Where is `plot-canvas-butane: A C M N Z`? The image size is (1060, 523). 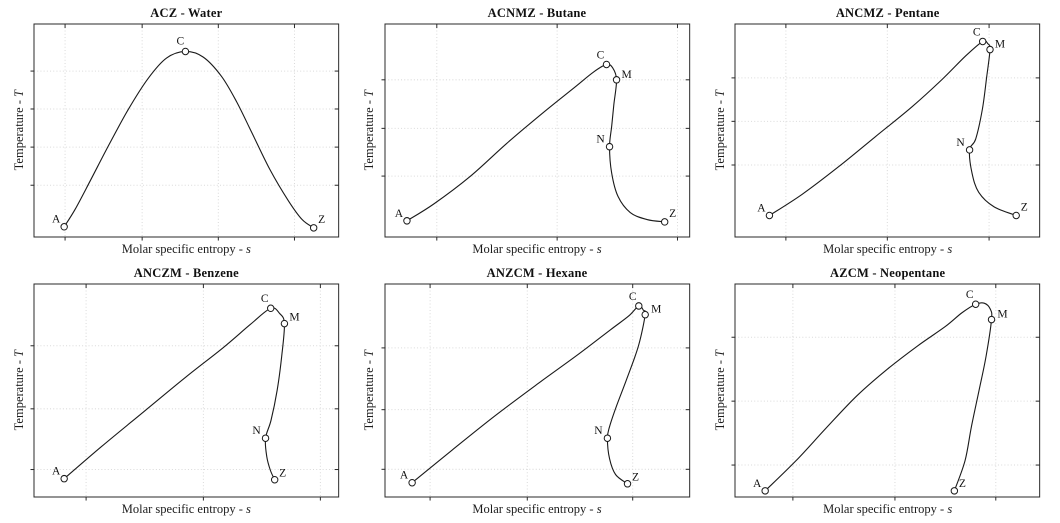
plot-canvas-butane: A C M N Z is located at coordinates (535, 132).